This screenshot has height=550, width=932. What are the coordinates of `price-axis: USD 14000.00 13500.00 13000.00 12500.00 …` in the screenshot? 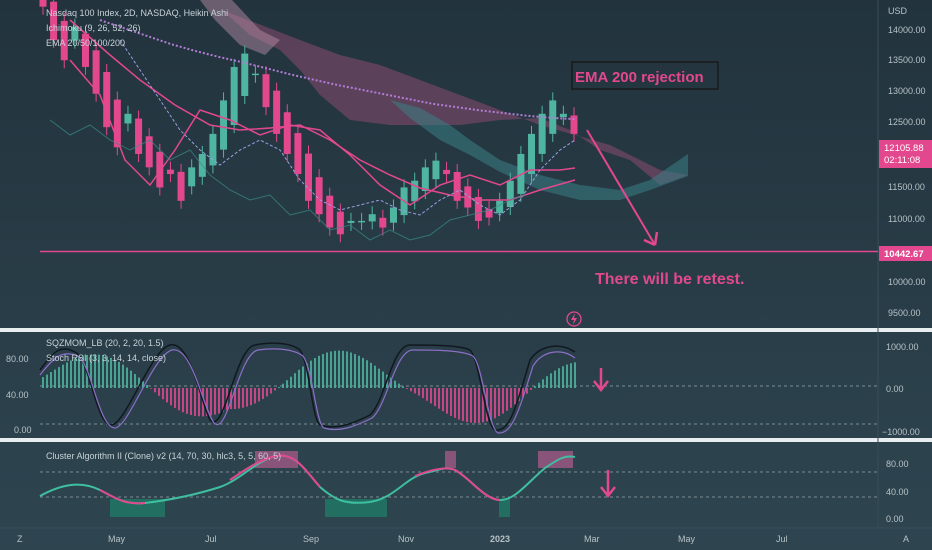 It's located at (905, 162).